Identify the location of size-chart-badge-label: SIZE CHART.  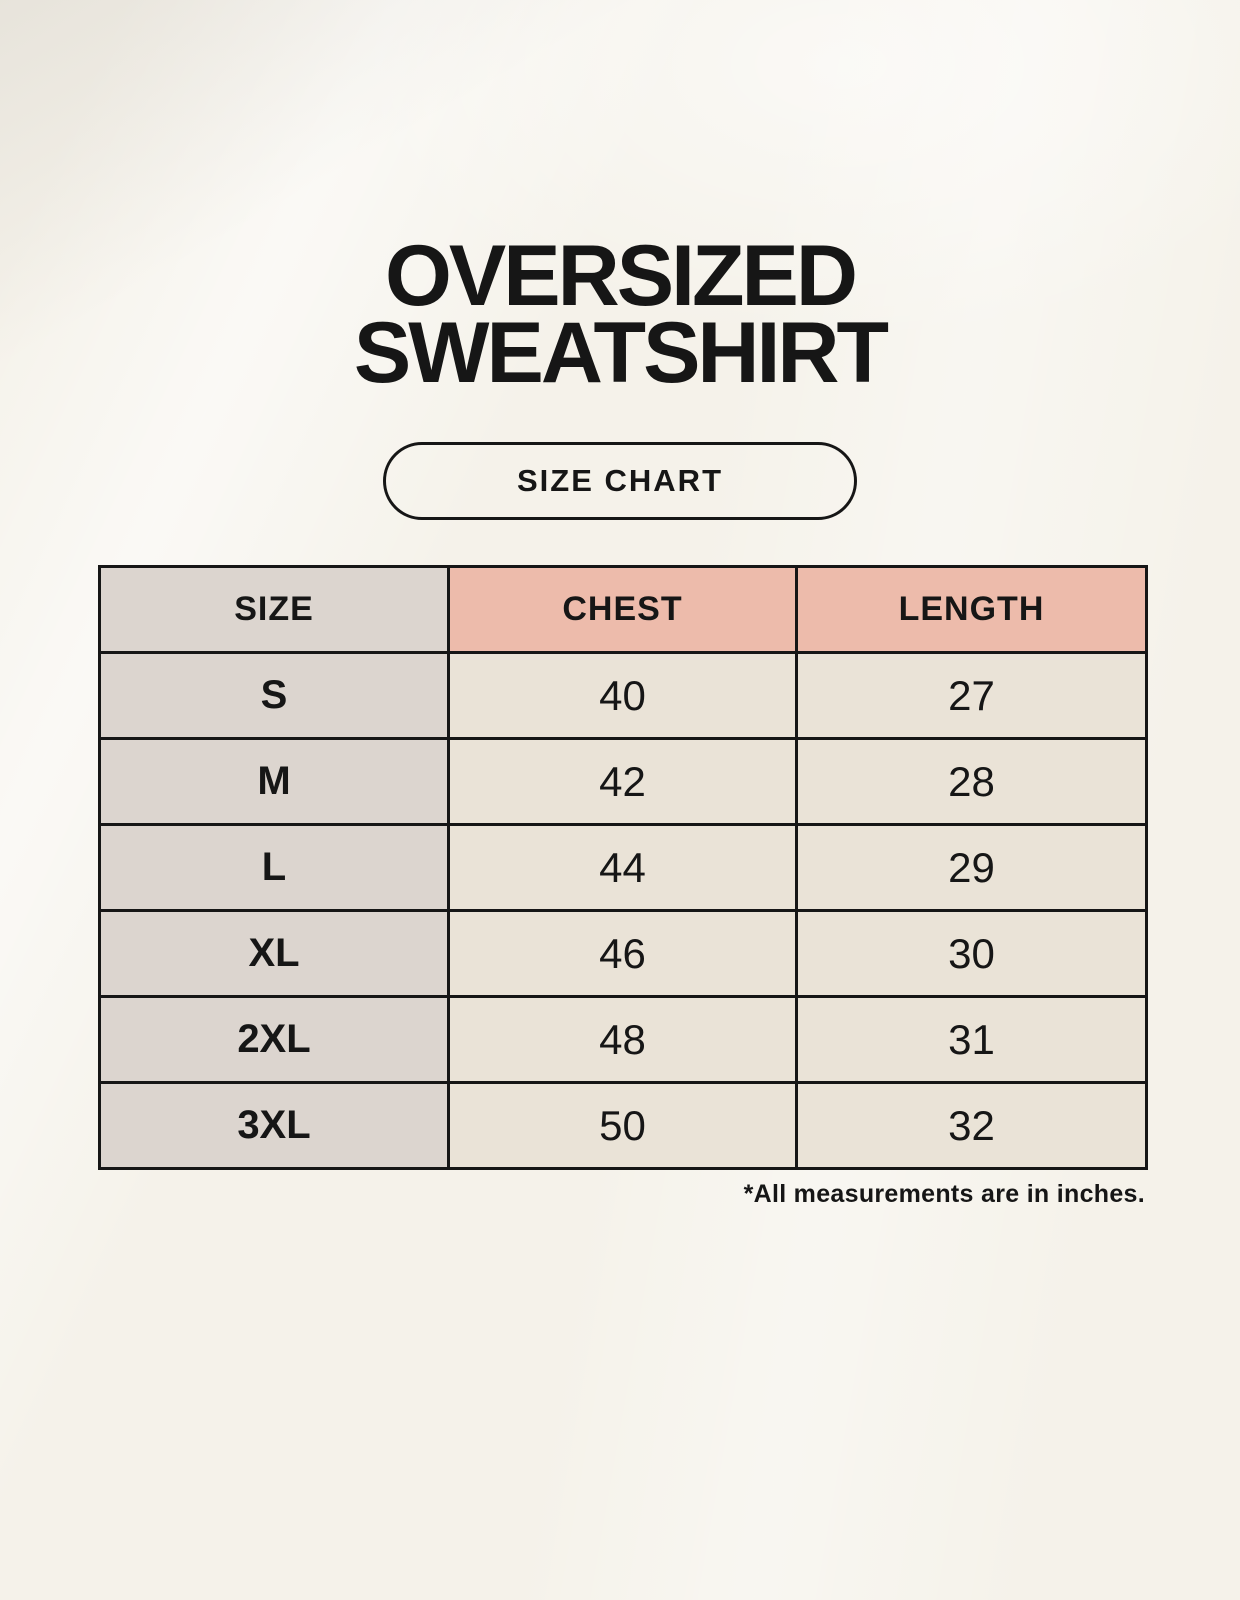
(620, 480).